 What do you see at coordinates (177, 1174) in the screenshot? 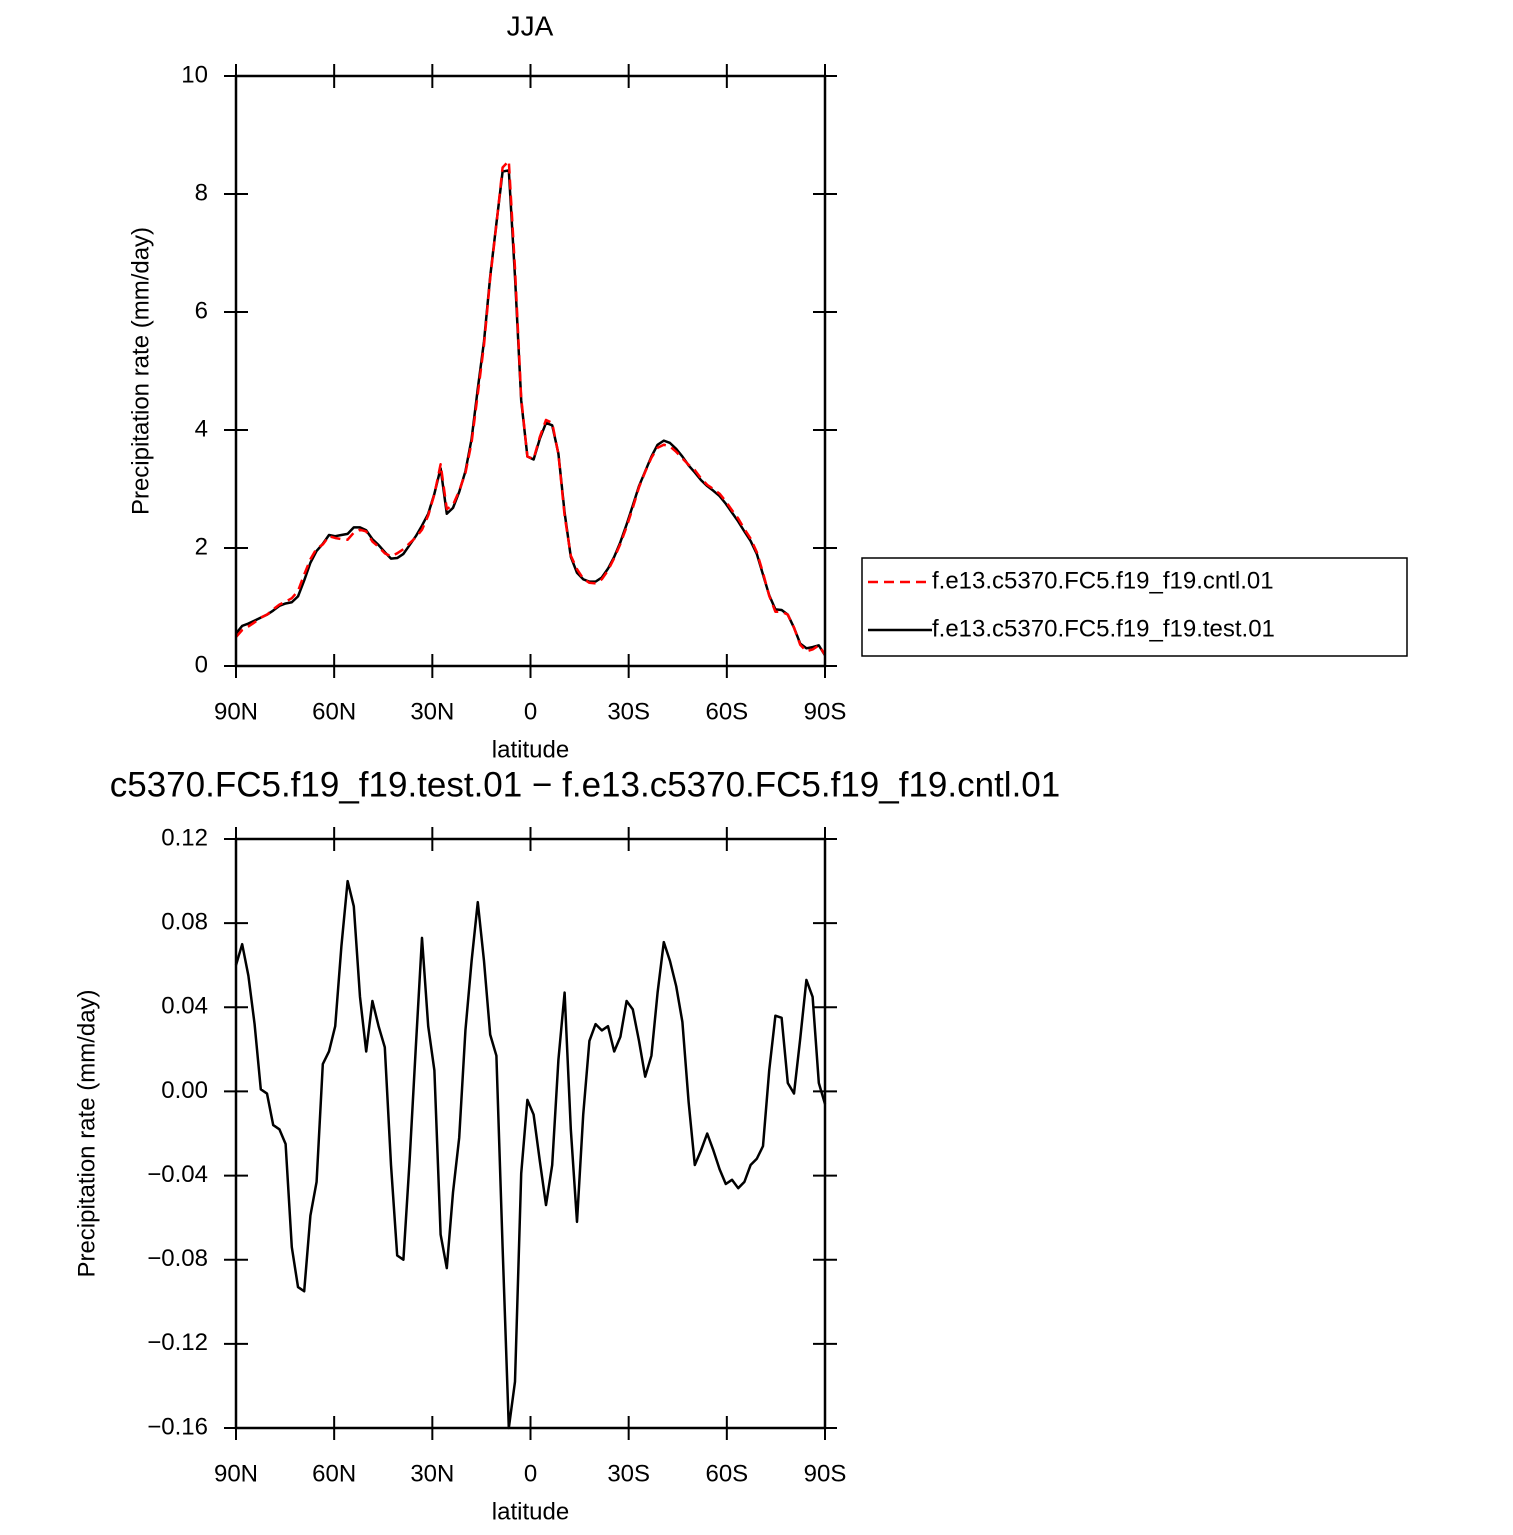
I see `y-tick-label: −0.04` at bounding box center [177, 1174].